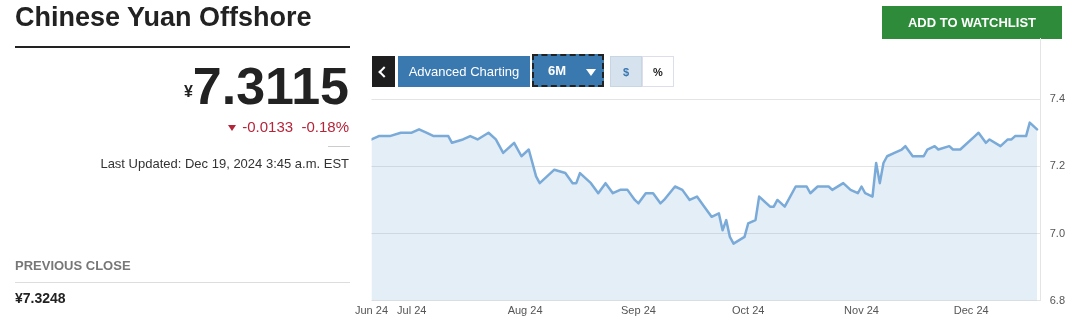  What do you see at coordinates (525, 310) in the screenshot?
I see `x-tick-label: Aug 24` at bounding box center [525, 310].